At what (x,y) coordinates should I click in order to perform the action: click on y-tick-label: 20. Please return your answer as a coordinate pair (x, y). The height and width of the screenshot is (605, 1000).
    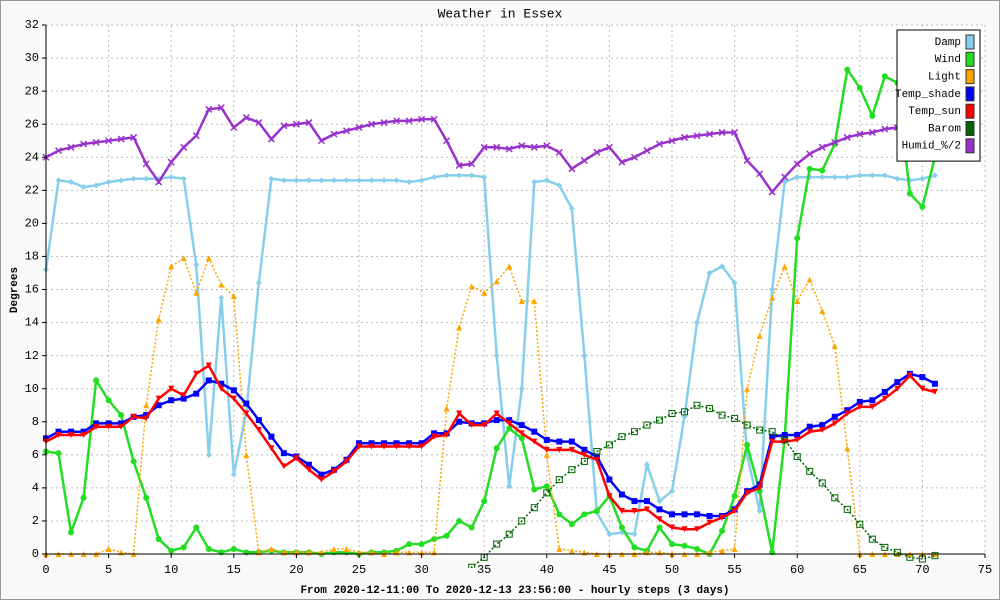
    Looking at the image, I should click on (32, 224).